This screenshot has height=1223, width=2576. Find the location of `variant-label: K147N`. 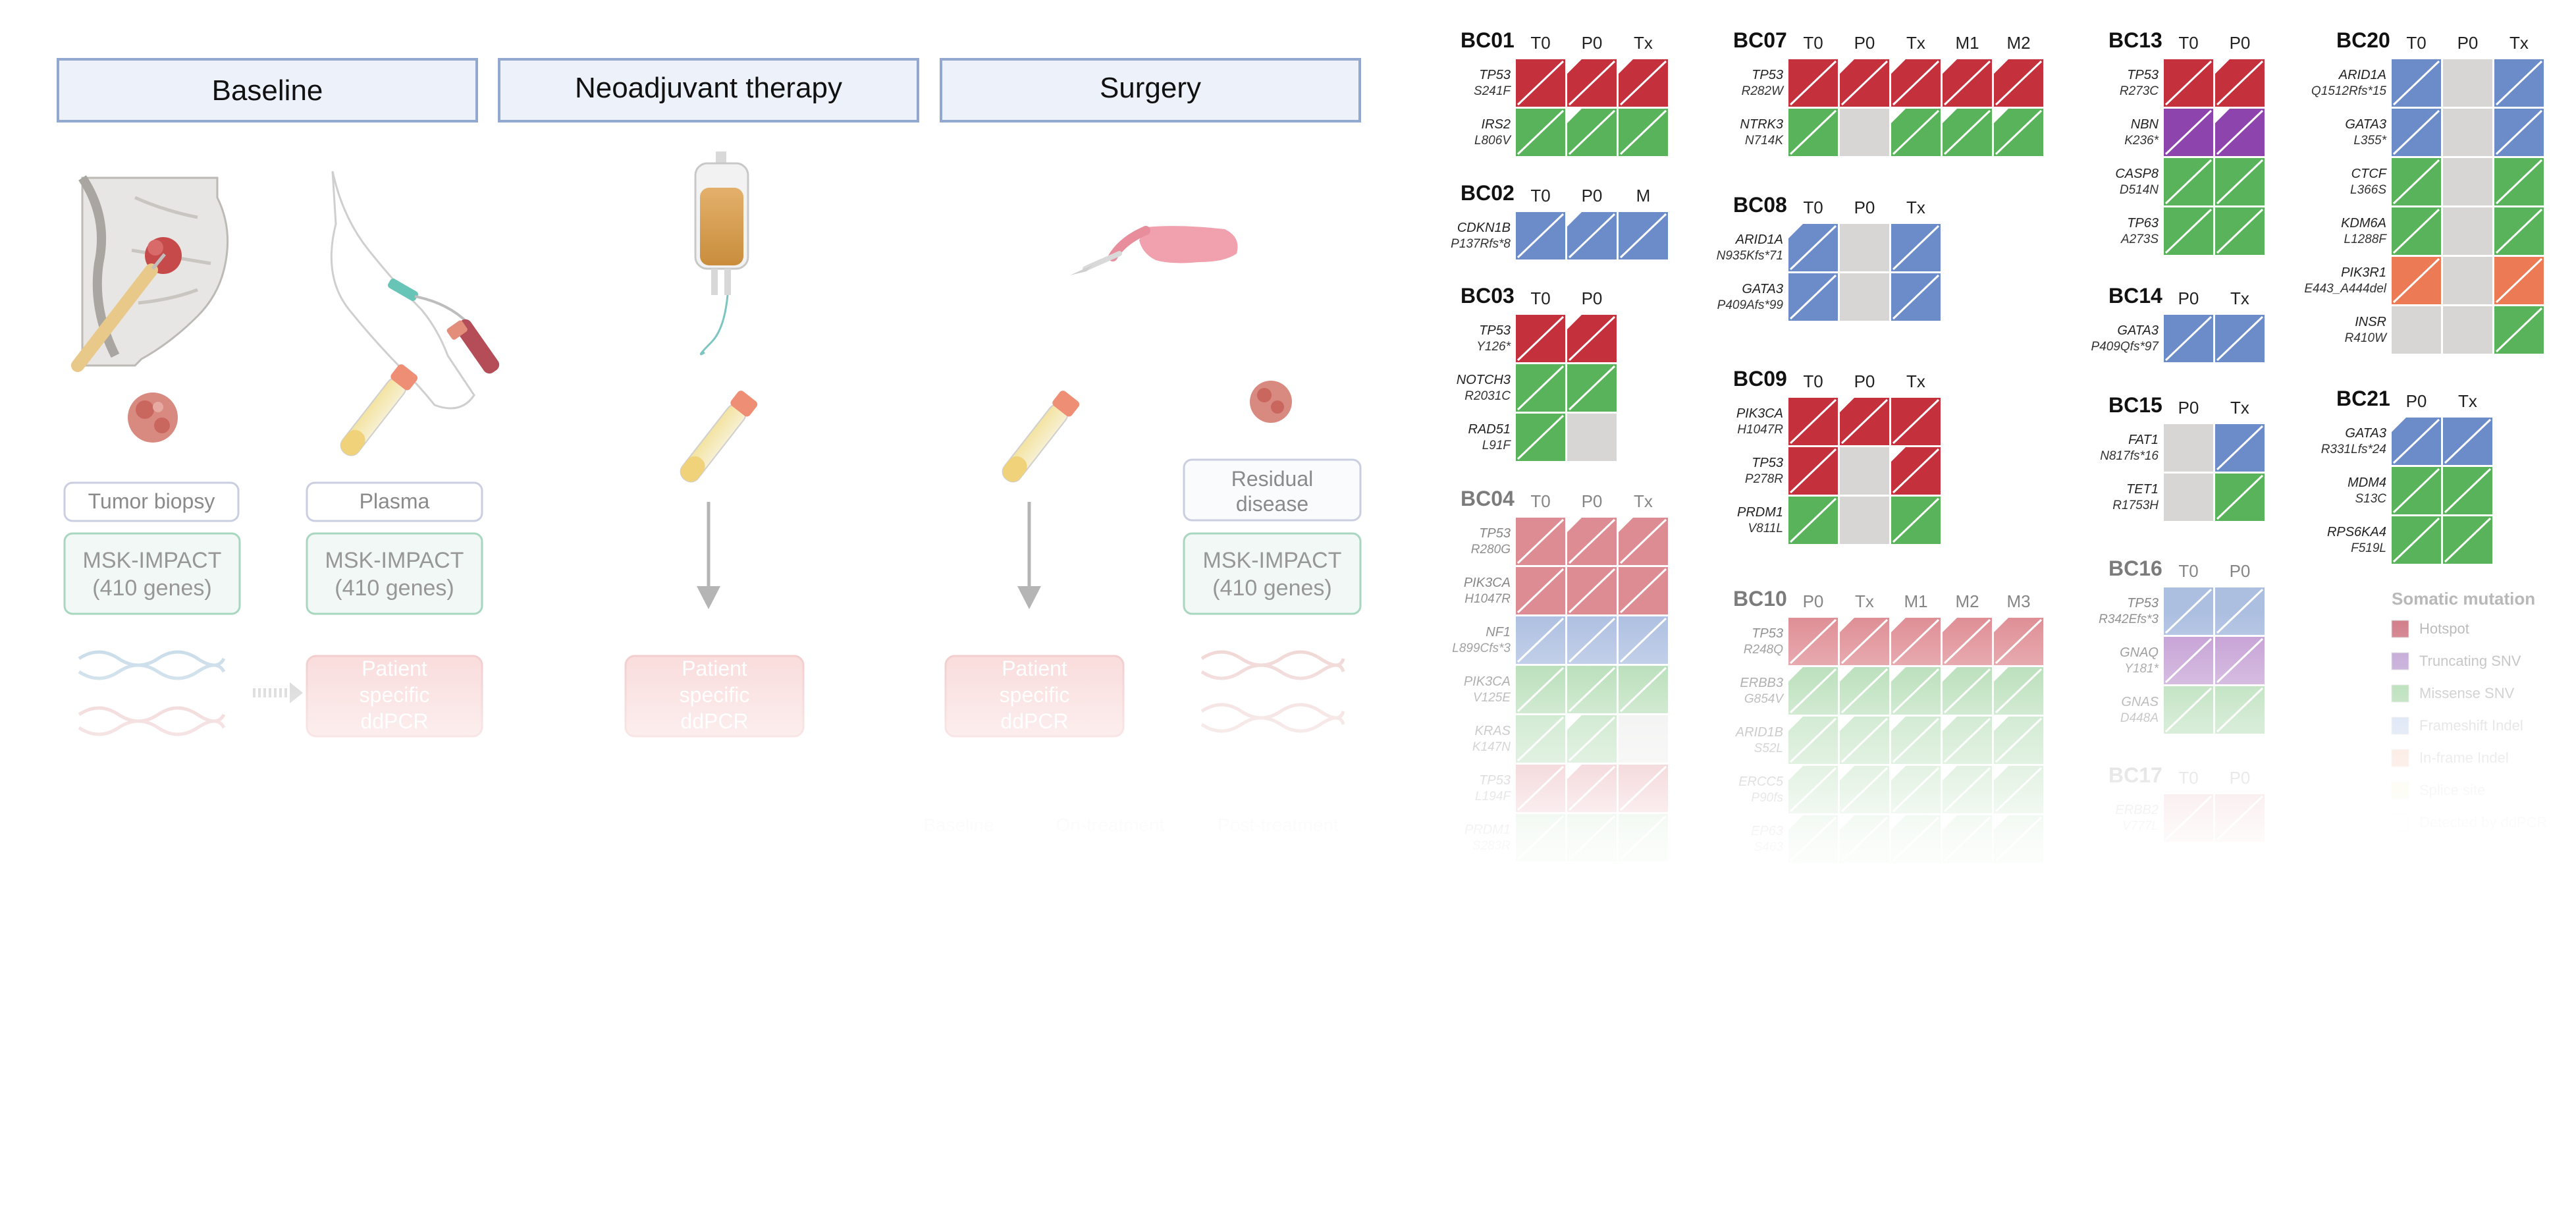

variant-label: K147N is located at coordinates (1491, 747).